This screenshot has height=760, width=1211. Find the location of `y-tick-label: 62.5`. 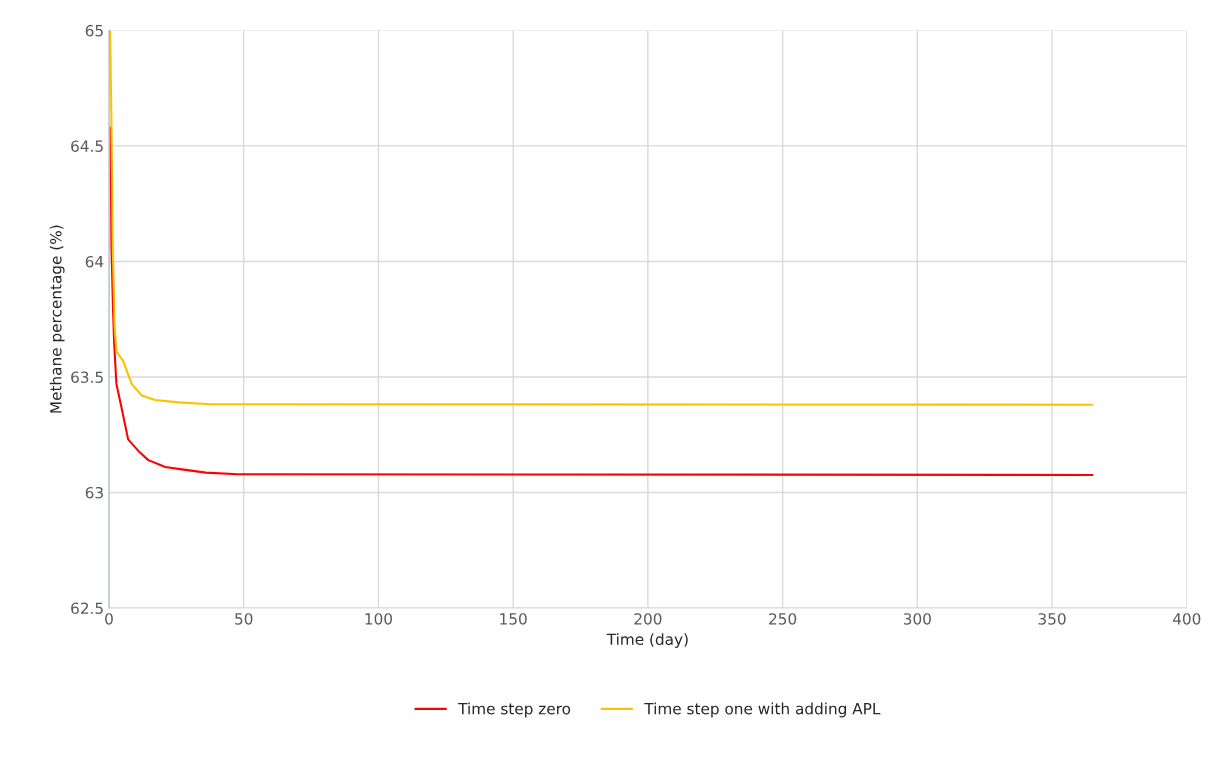

y-tick-label: 62.5 is located at coordinates (87, 608).